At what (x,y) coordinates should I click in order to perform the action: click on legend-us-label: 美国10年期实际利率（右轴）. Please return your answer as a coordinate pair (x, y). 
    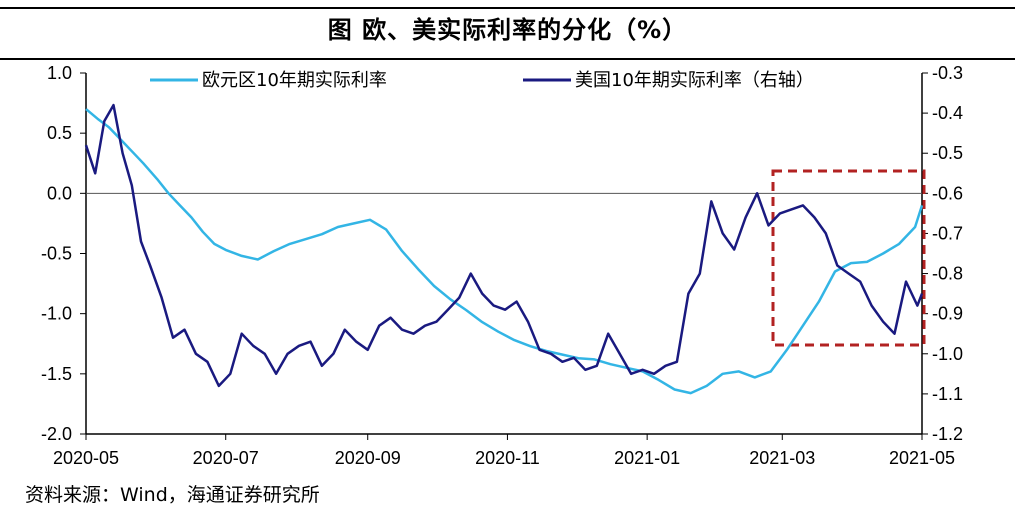
    Looking at the image, I should click on (694, 80).